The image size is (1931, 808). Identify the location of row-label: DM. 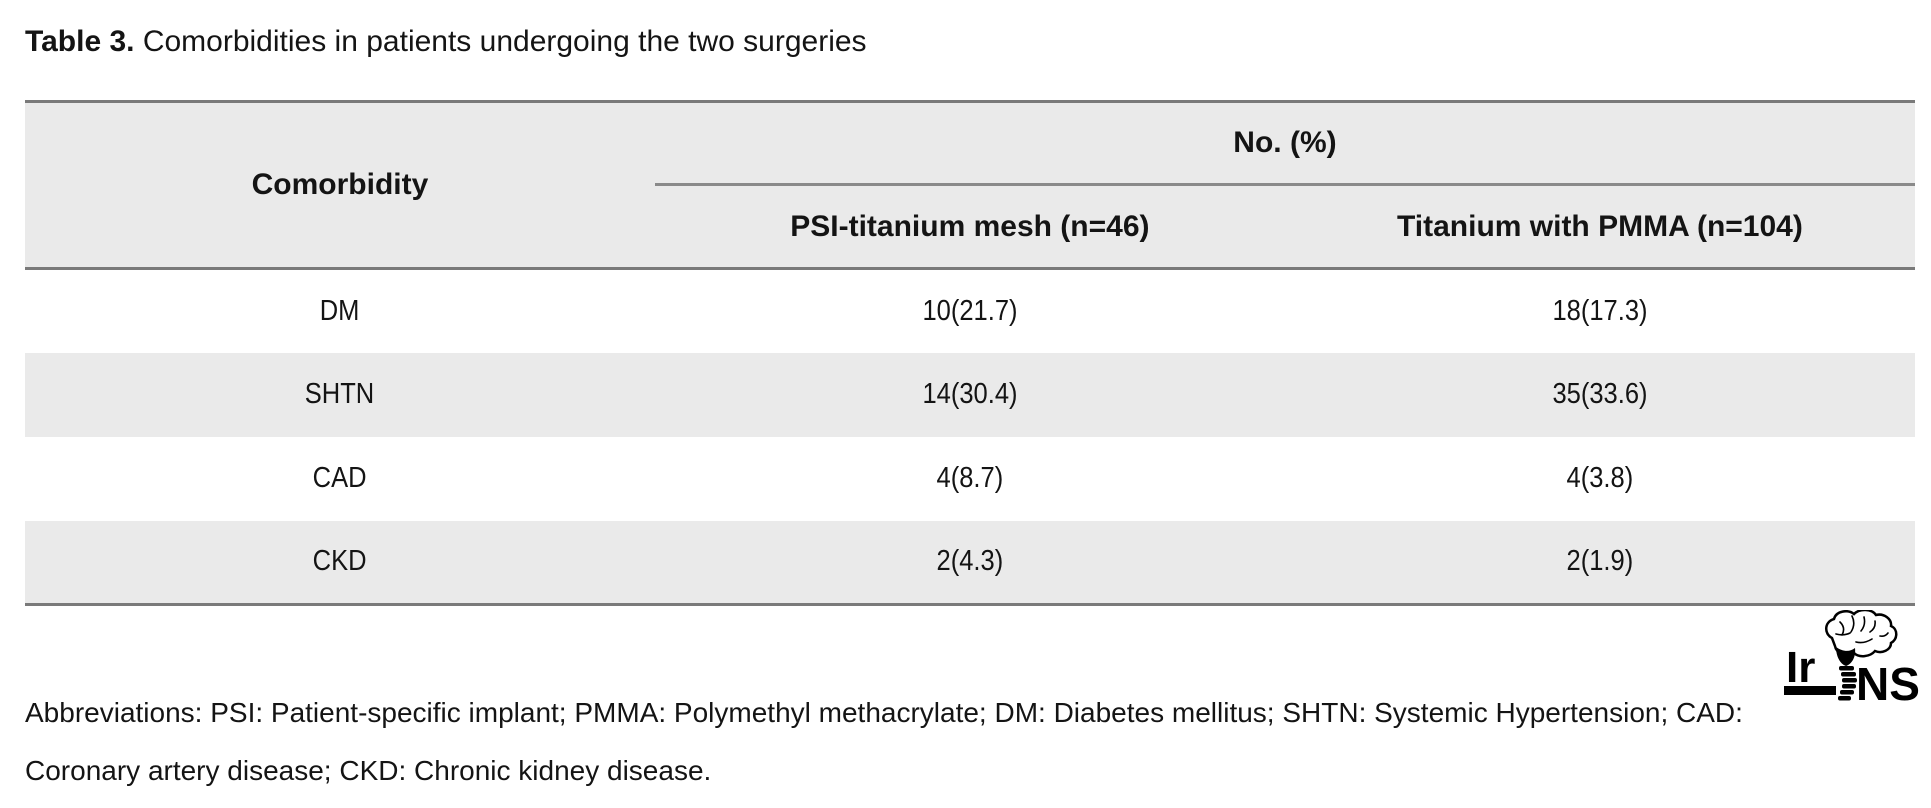
(340, 310).